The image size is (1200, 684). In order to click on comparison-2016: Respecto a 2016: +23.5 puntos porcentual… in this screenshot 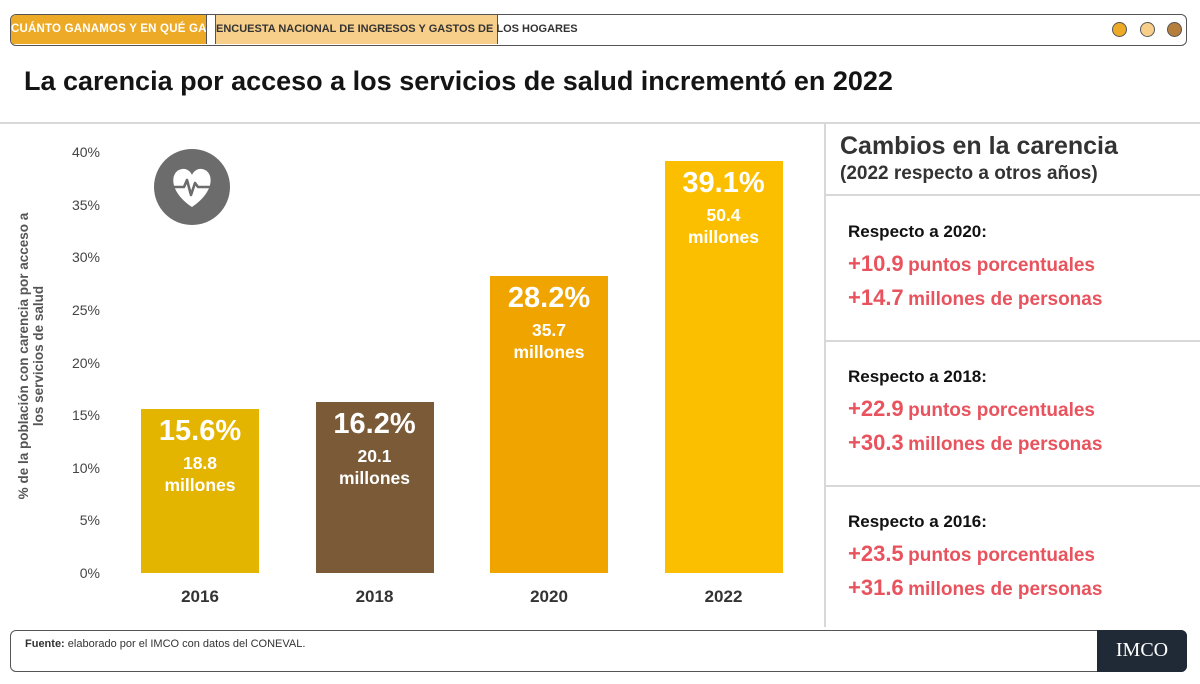, I will do `click(975, 559)`.